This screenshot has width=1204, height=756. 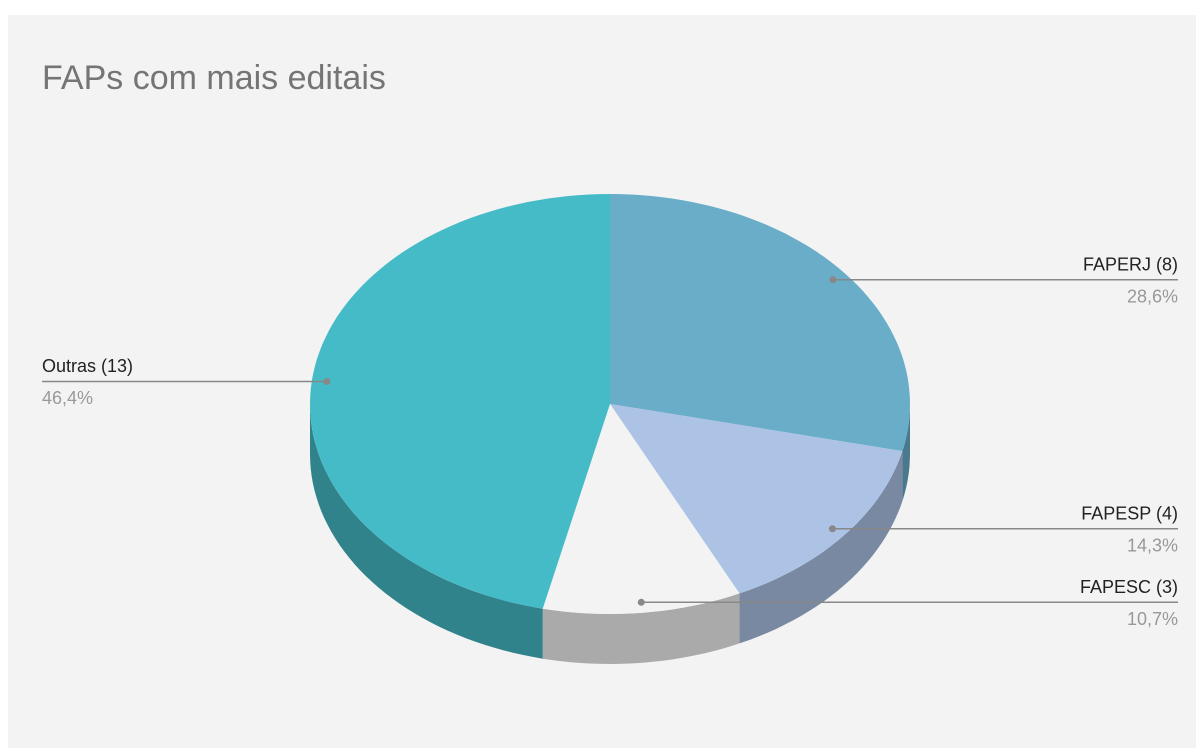 I want to click on chart-title: FAPs com mais editais, so click(x=214, y=78).